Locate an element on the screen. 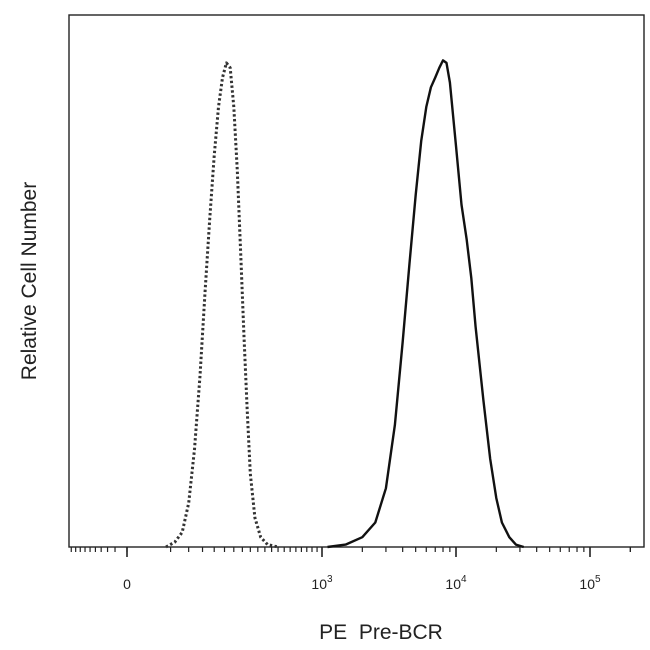 The width and height of the screenshot is (650, 650). x-tick-exponent: 3 is located at coordinates (330, 579).